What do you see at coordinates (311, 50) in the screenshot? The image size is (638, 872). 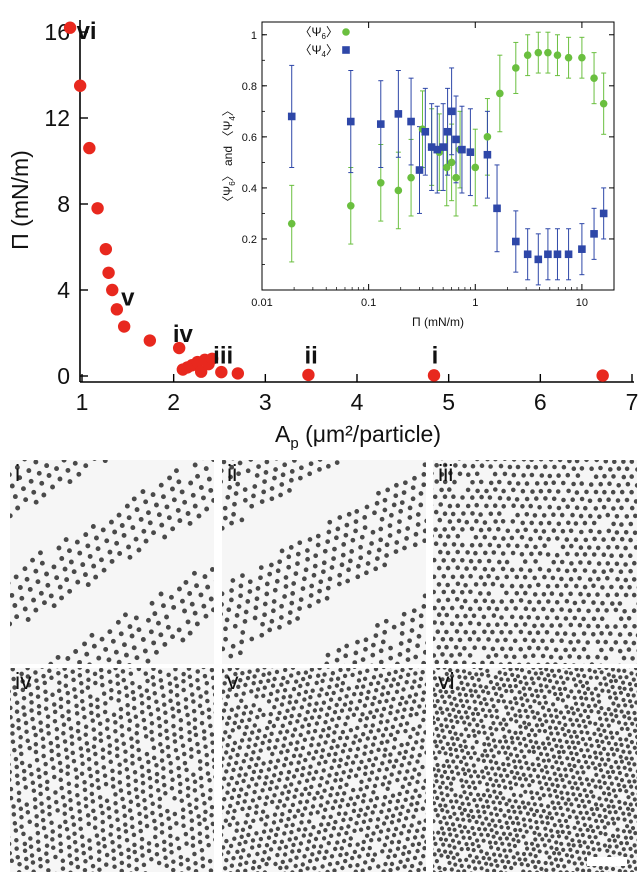 I see `inset-legend-label-part: 〈Ψ` at bounding box center [311, 50].